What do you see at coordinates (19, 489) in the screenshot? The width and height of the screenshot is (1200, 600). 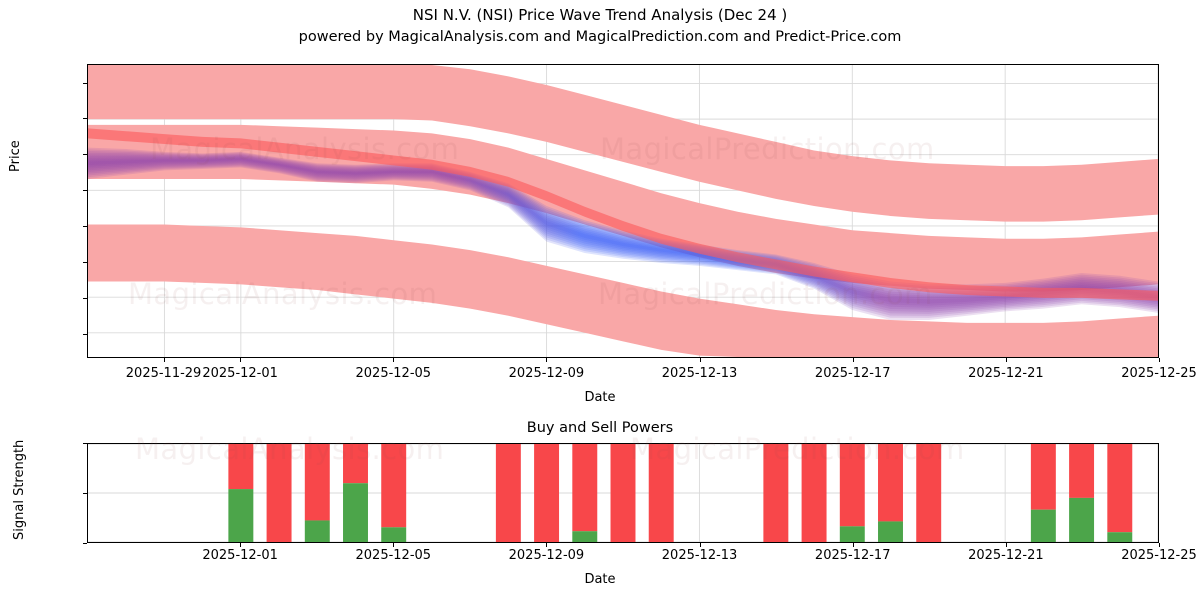 I see `signal-y-axis-label: Signal Strength` at bounding box center [19, 489].